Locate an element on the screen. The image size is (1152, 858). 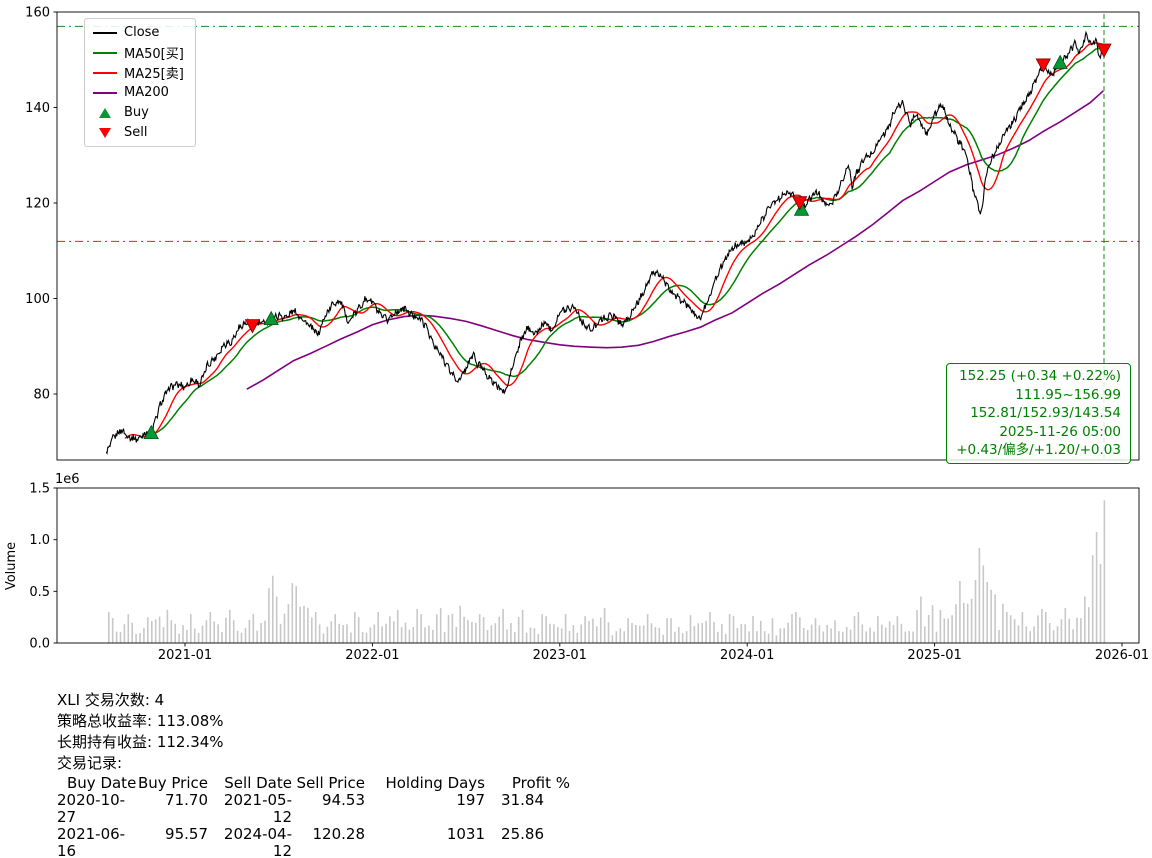
x-tick-label: 2024-01 is located at coordinates (747, 655).